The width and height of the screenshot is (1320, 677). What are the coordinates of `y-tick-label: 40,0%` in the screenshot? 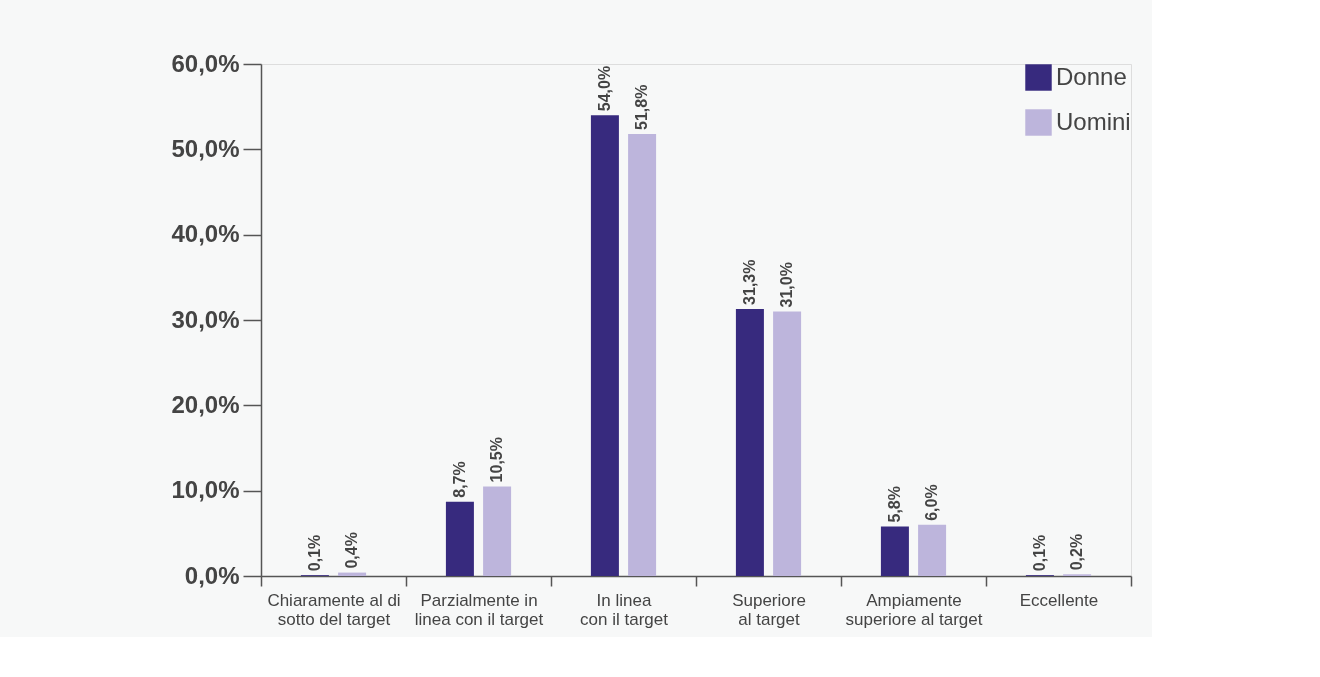 It's located at (205, 234).